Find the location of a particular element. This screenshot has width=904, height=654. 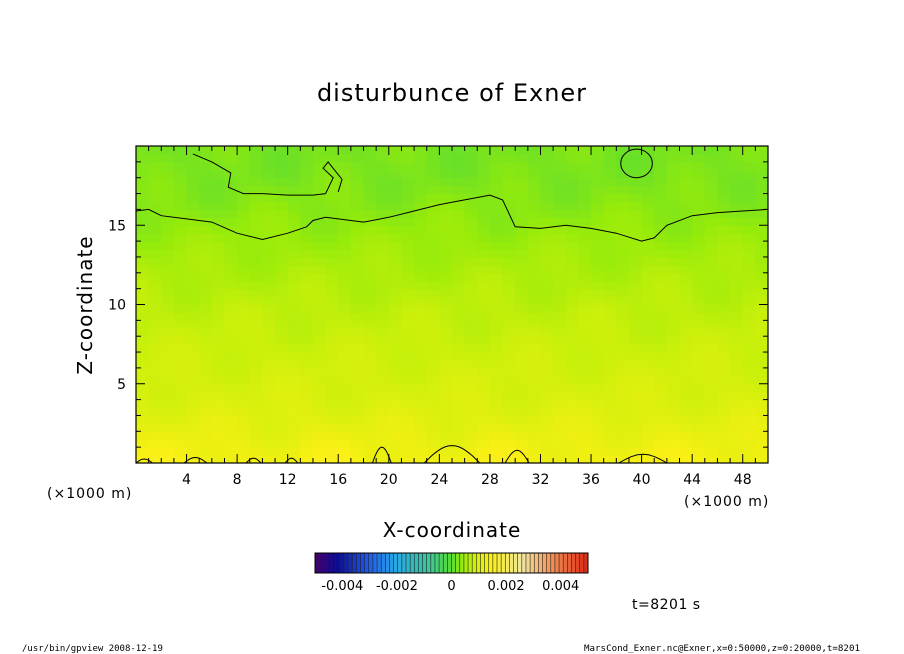

colorbar-segment is located at coordinates (549, 563).